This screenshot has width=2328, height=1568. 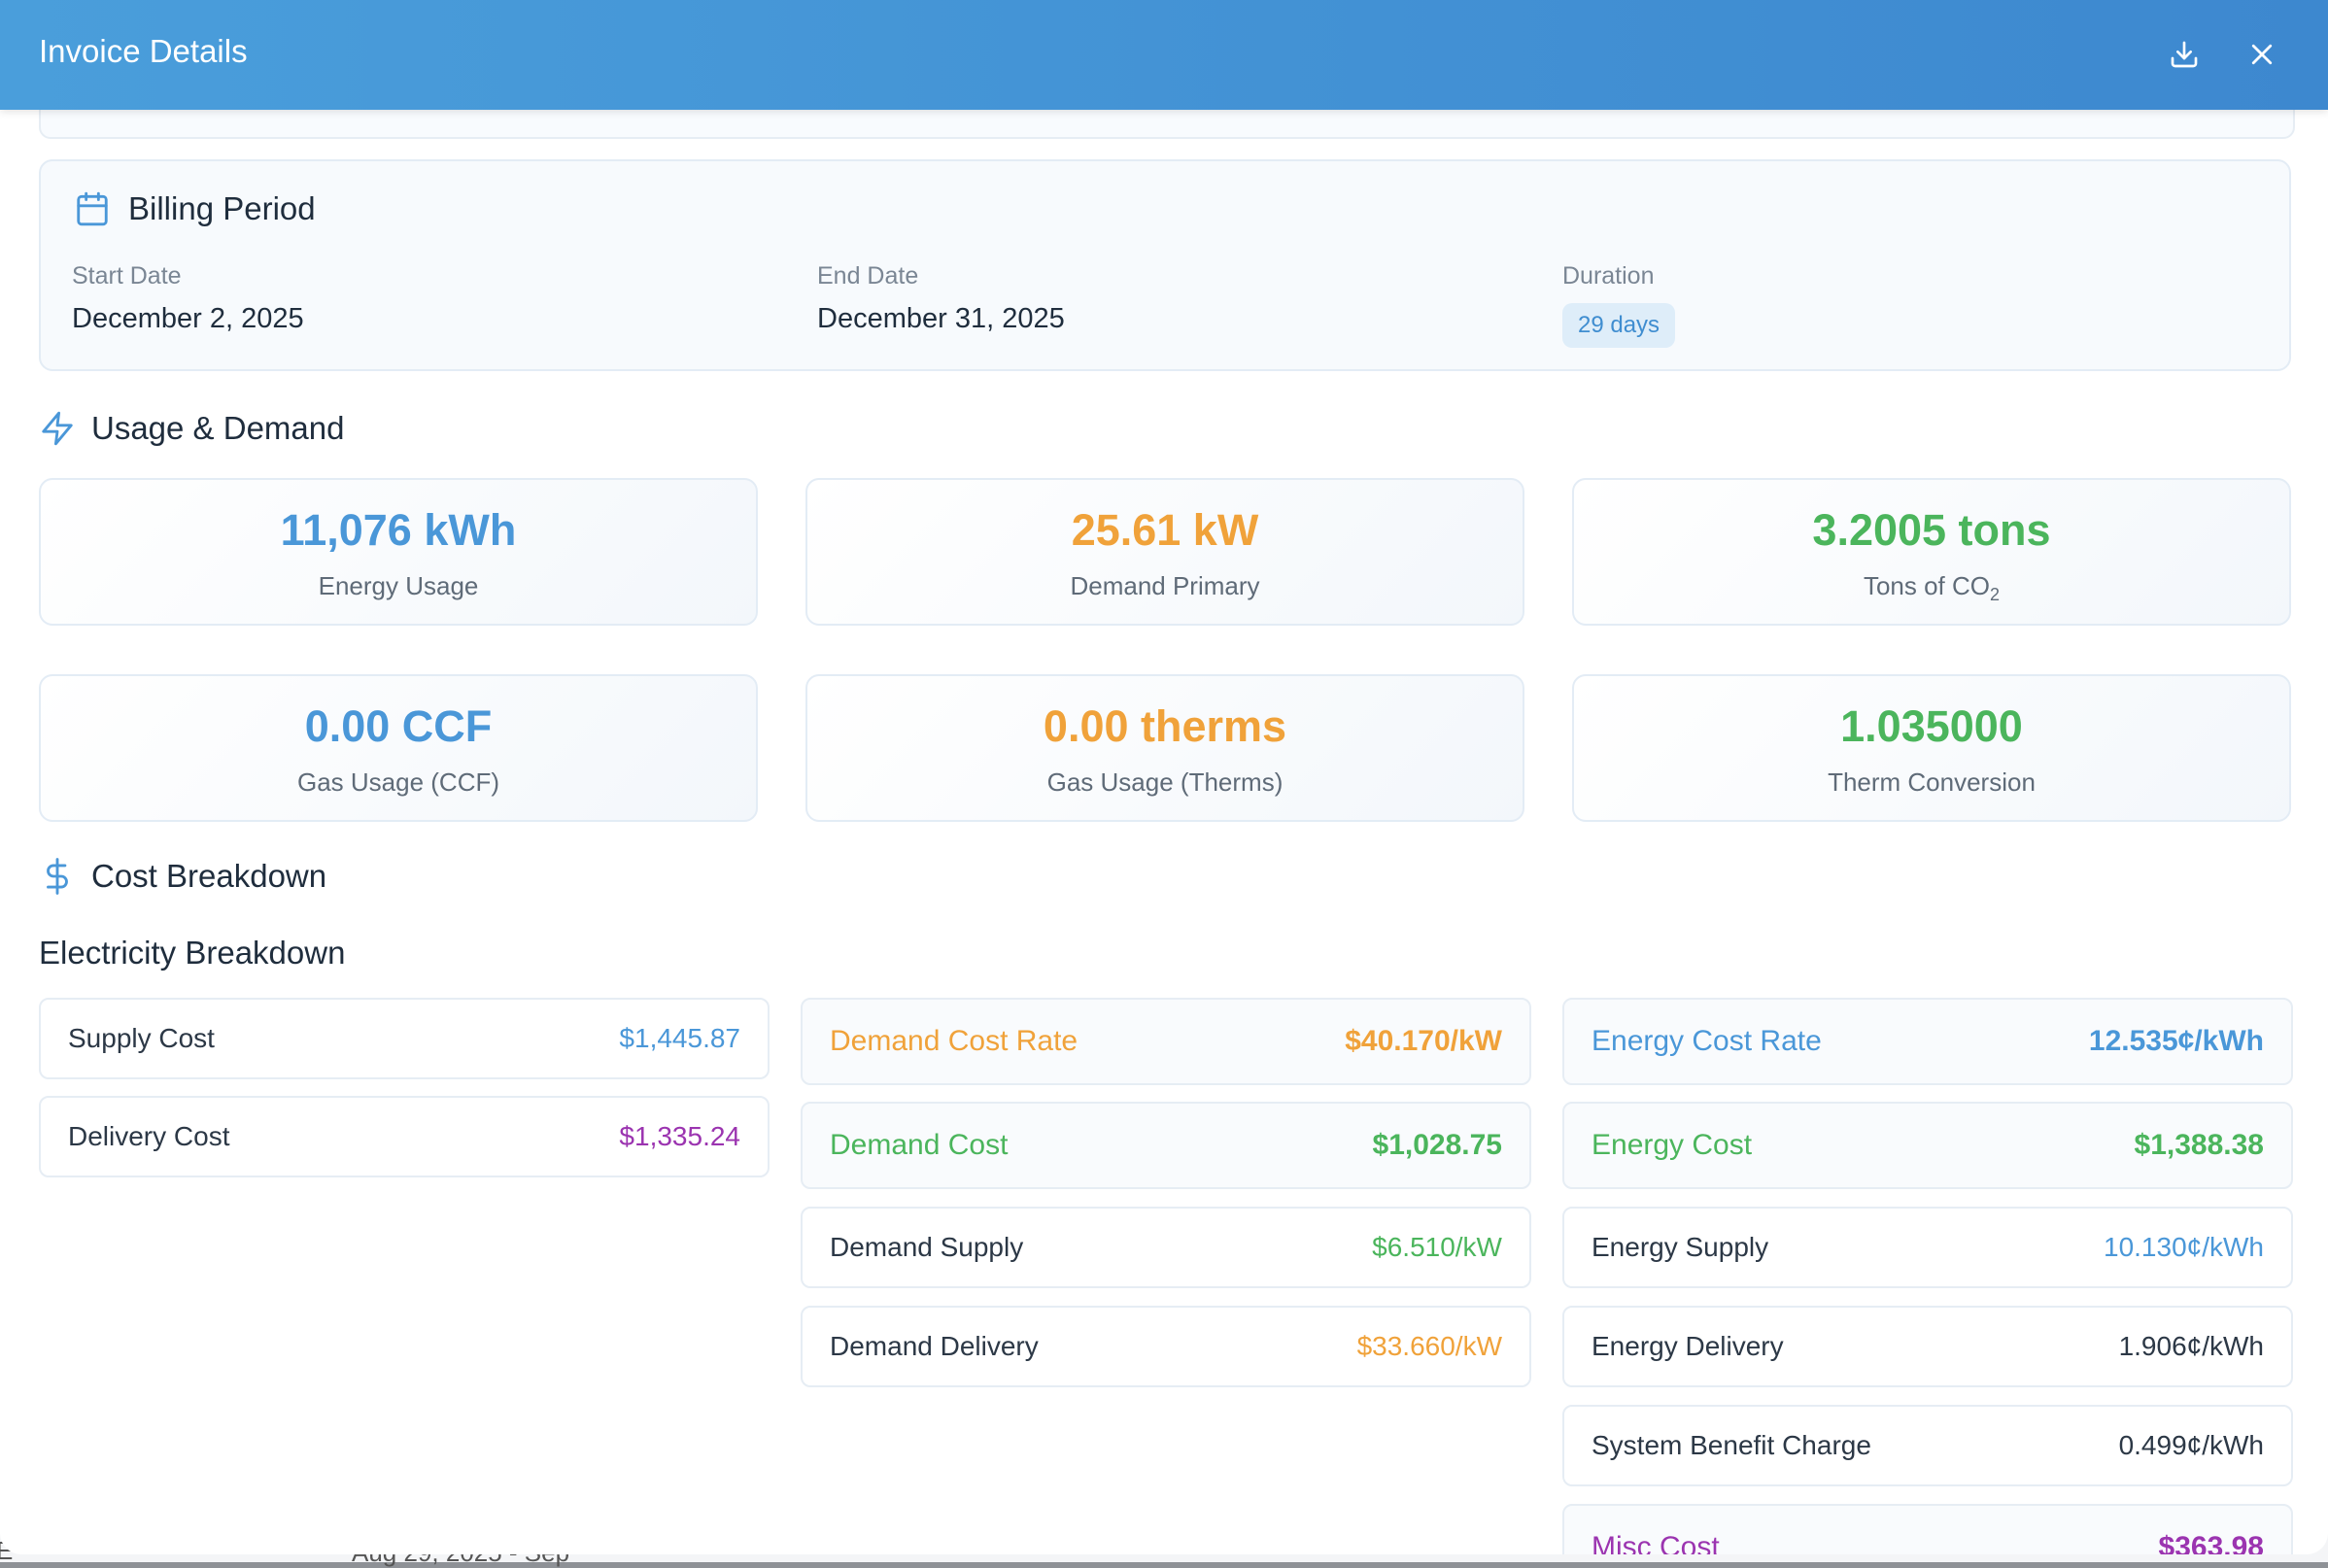 What do you see at coordinates (1927, 1145) in the screenshot?
I see `cost-row-energy-cost: Energy Cost $1,388.38` at bounding box center [1927, 1145].